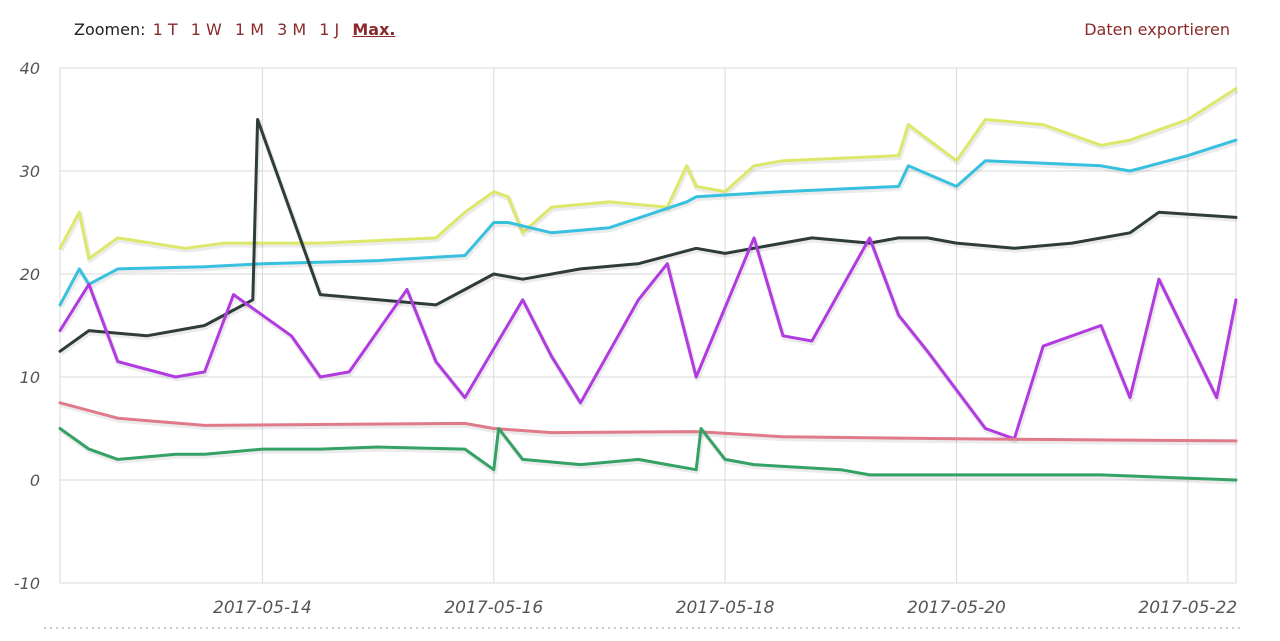 The height and width of the screenshot is (641, 1280). What do you see at coordinates (292, 29) in the screenshot?
I see `zoom-option-3-months: 3 M` at bounding box center [292, 29].